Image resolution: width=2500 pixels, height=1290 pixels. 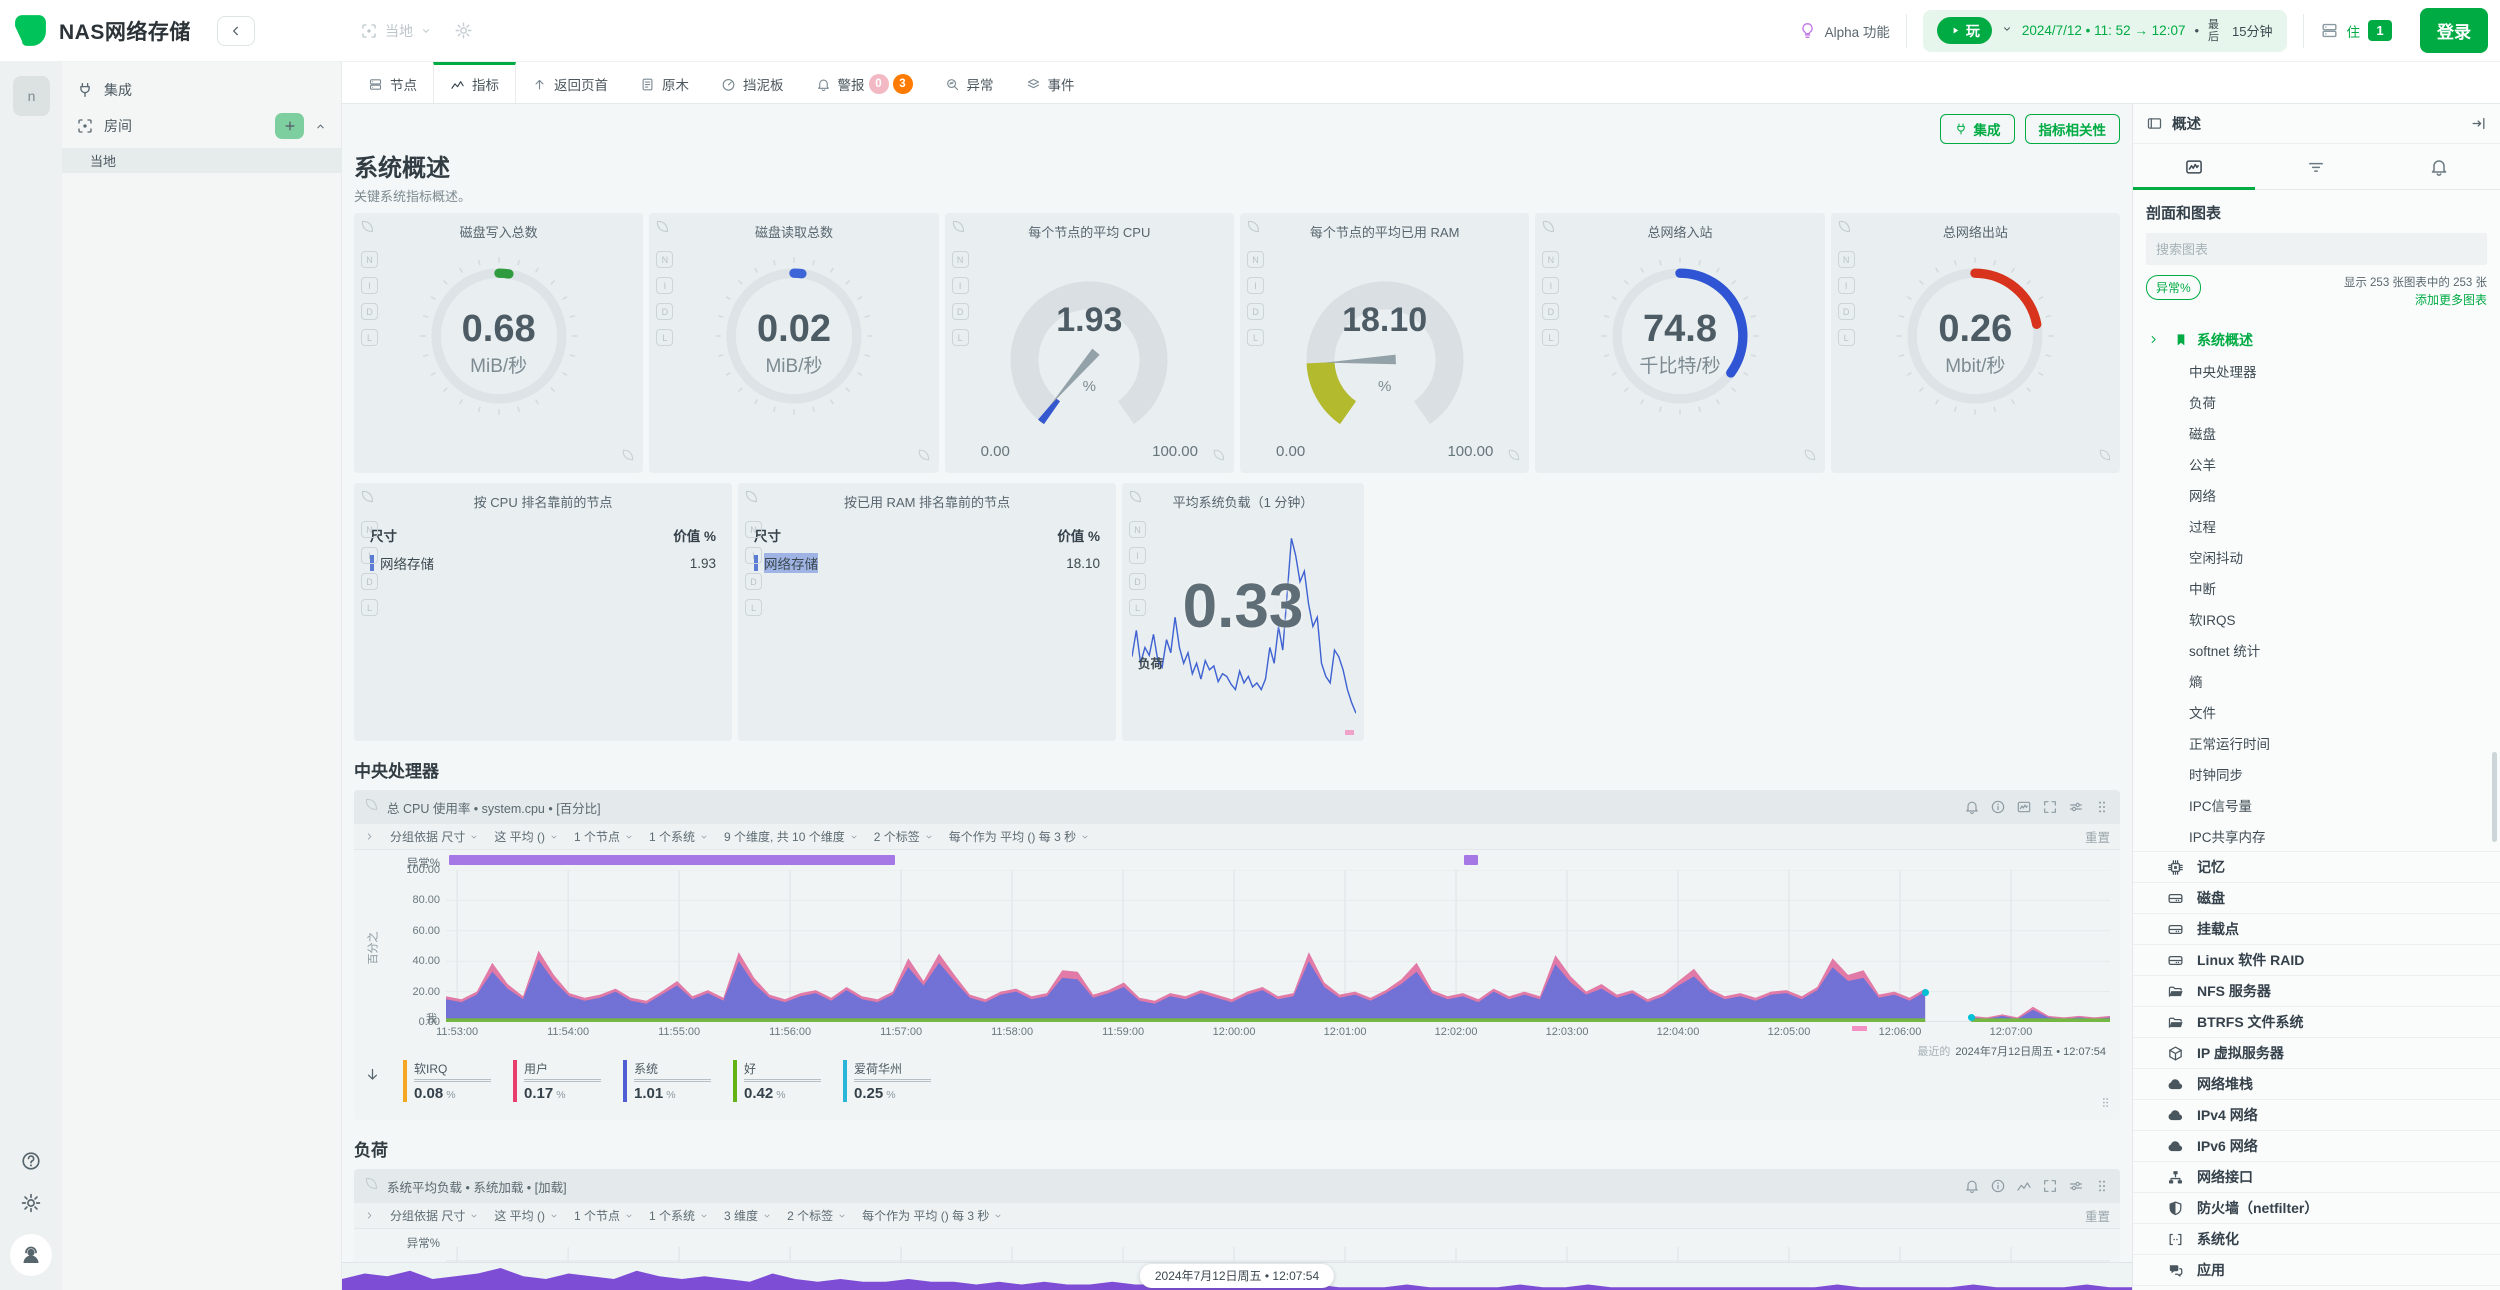 I want to click on menu-item-IPv6 网络: IPv6 网络, so click(x=2316, y=1145).